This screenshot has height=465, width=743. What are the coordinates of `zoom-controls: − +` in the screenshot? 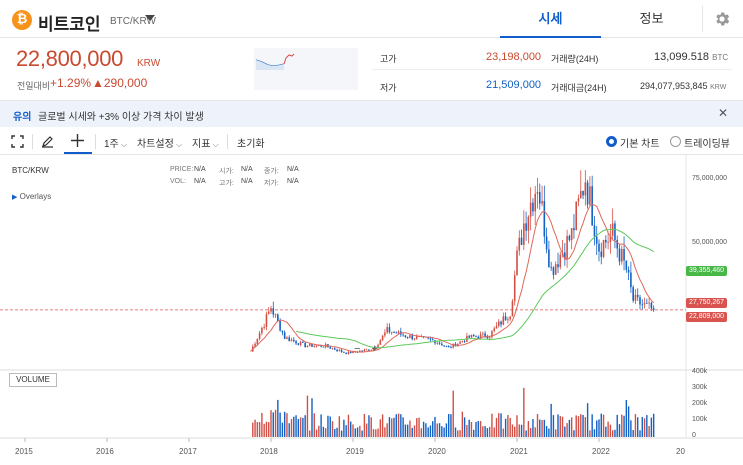 It's located at (366, 349).